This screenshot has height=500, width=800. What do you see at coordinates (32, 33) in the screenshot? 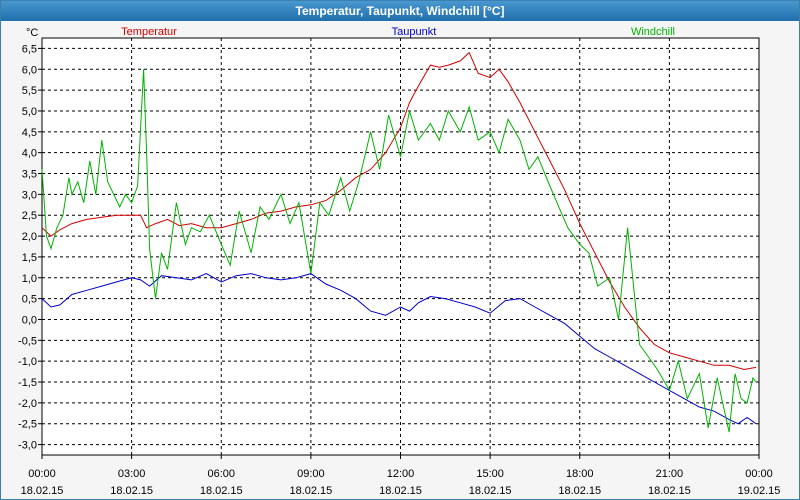
I see `y-axis-label: °C` at bounding box center [32, 33].